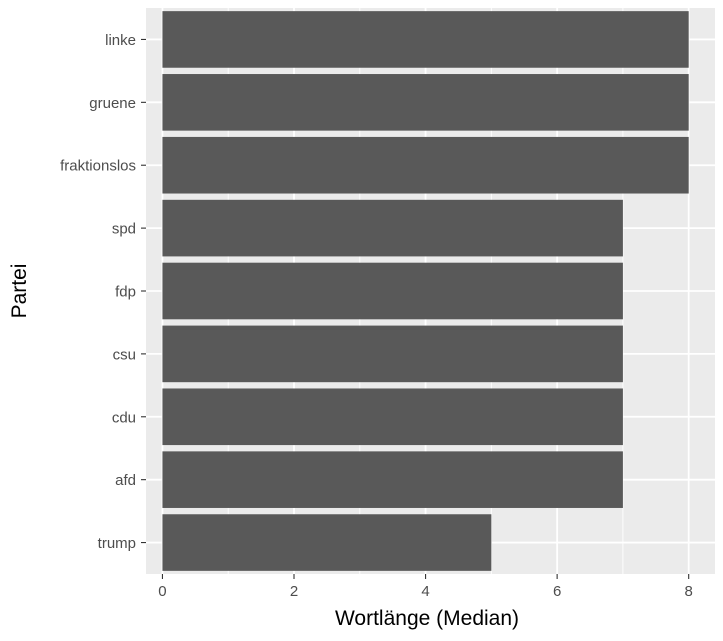 The width and height of the screenshot is (723, 641). What do you see at coordinates (392, 479) in the screenshot?
I see `bar-afd` at bounding box center [392, 479].